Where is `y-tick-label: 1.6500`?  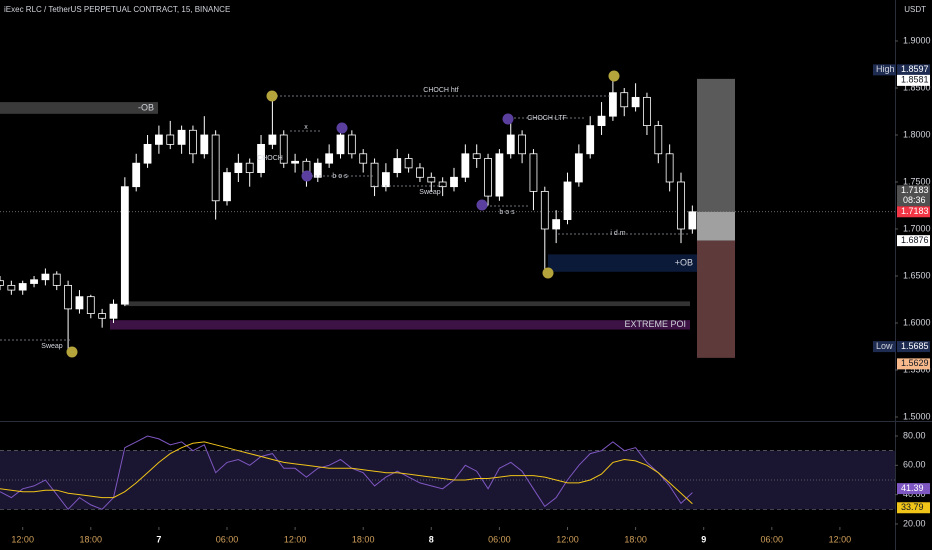 y-tick-label: 1.6500 is located at coordinates (917, 275).